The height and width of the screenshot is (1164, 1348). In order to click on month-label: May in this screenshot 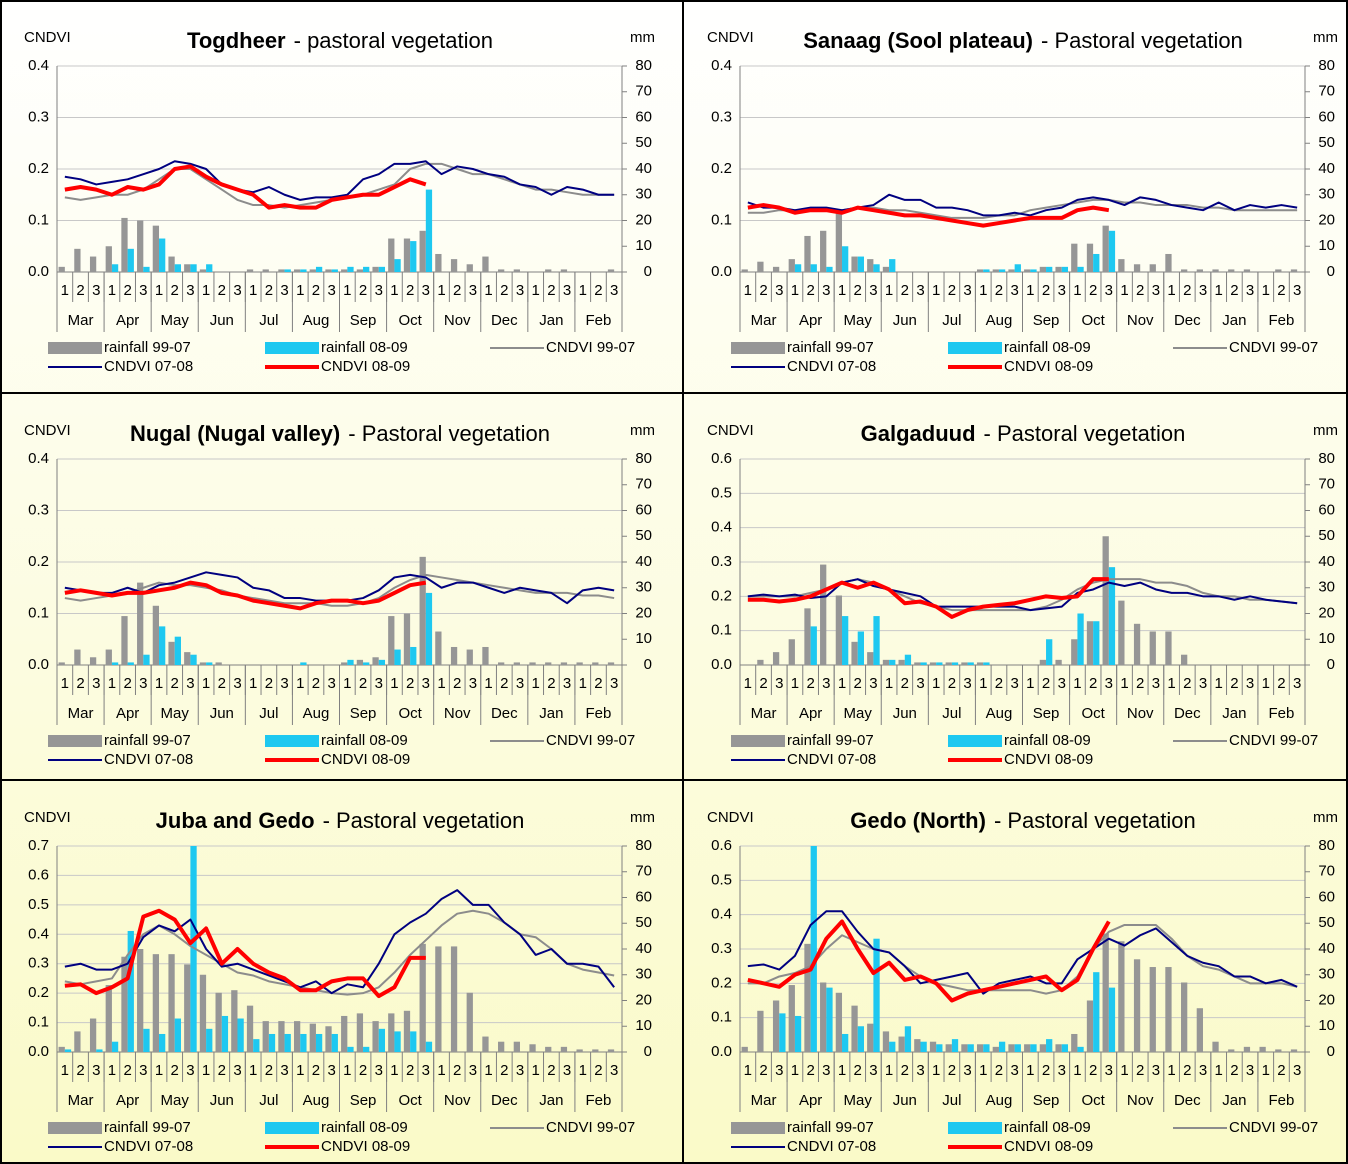, I will do `click(858, 1100)`.